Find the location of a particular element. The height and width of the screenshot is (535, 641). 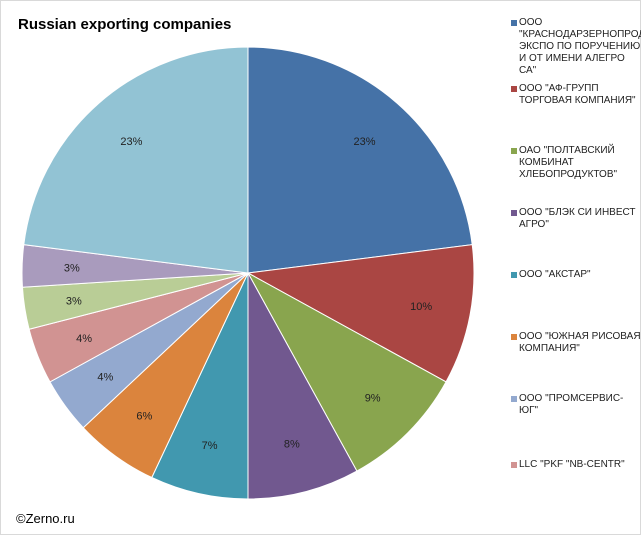

copyright-text: ©Zerno.ru is located at coordinates (45, 518).